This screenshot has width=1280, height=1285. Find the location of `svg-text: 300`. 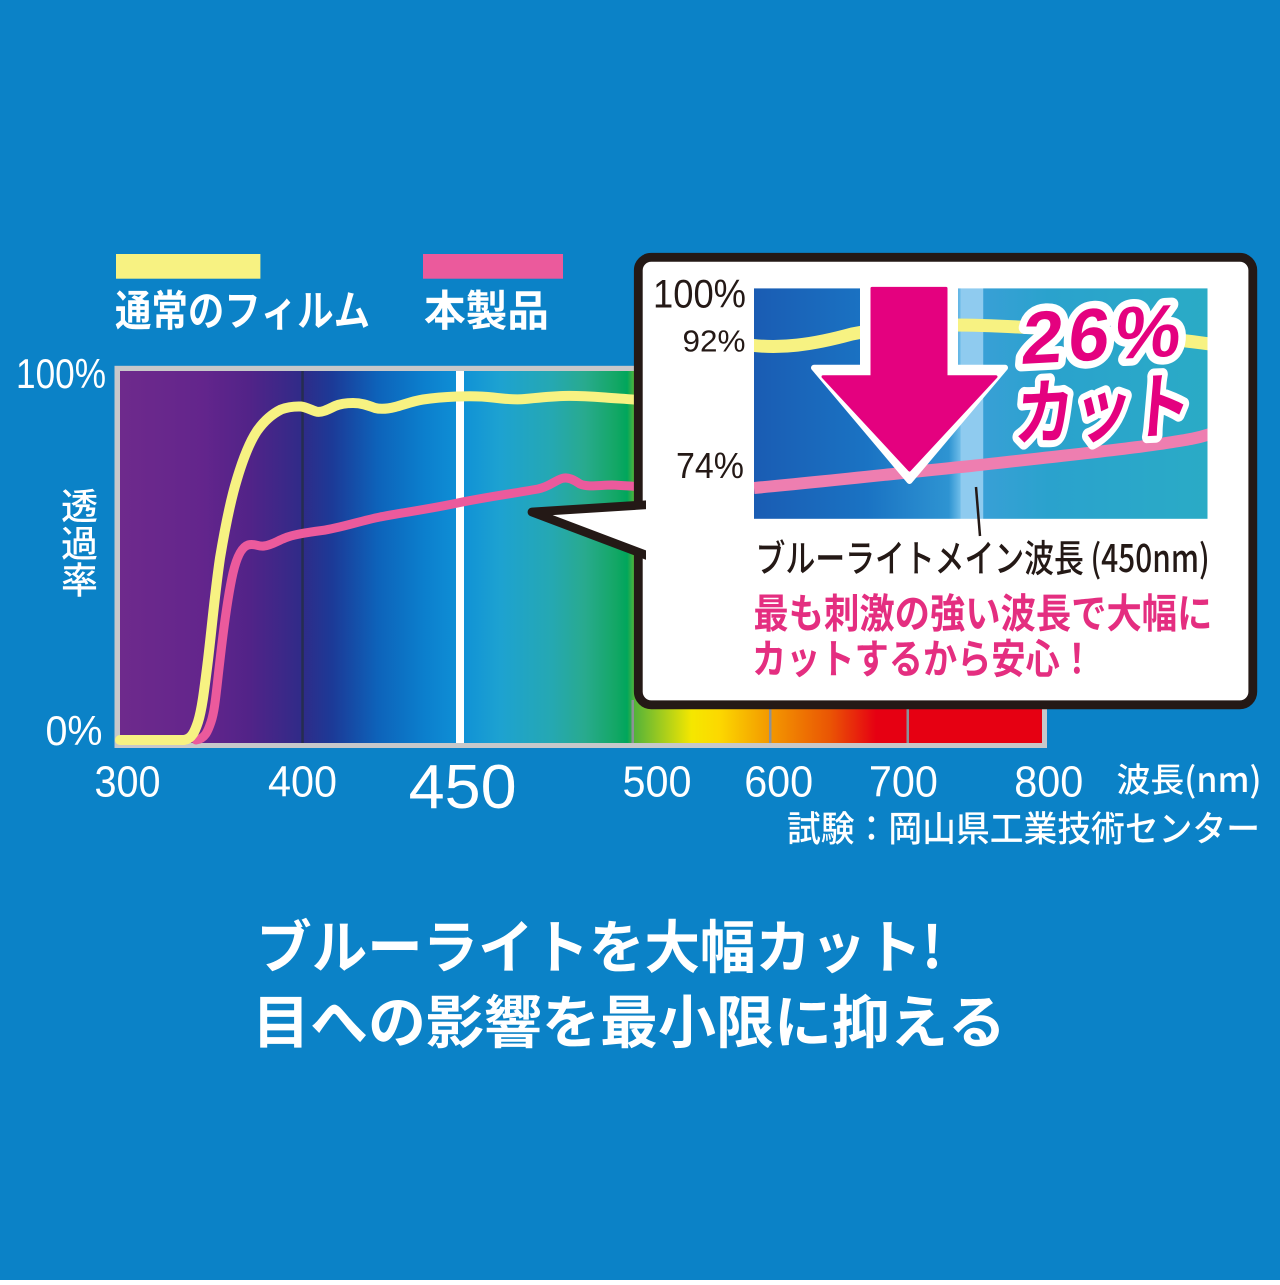

svg-text: 300 is located at coordinates (128, 782).